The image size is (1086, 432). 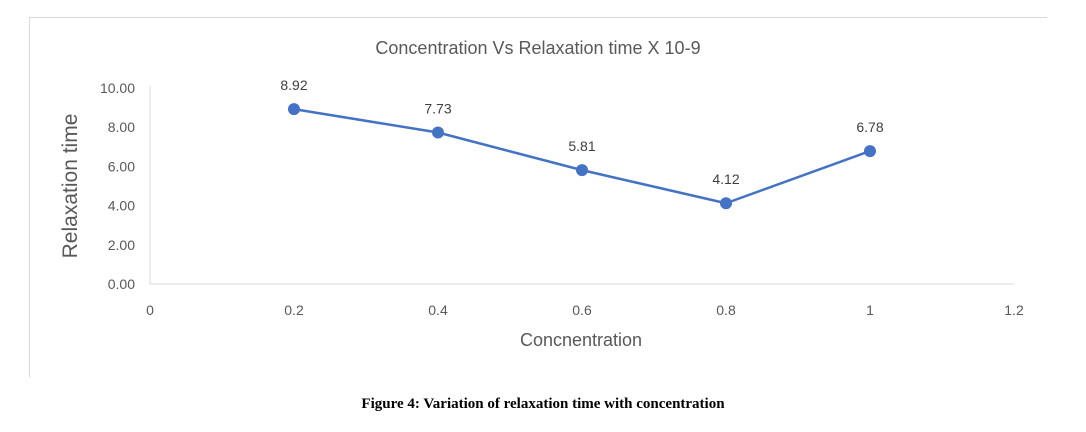 I want to click on series-line, so click(x=582, y=156).